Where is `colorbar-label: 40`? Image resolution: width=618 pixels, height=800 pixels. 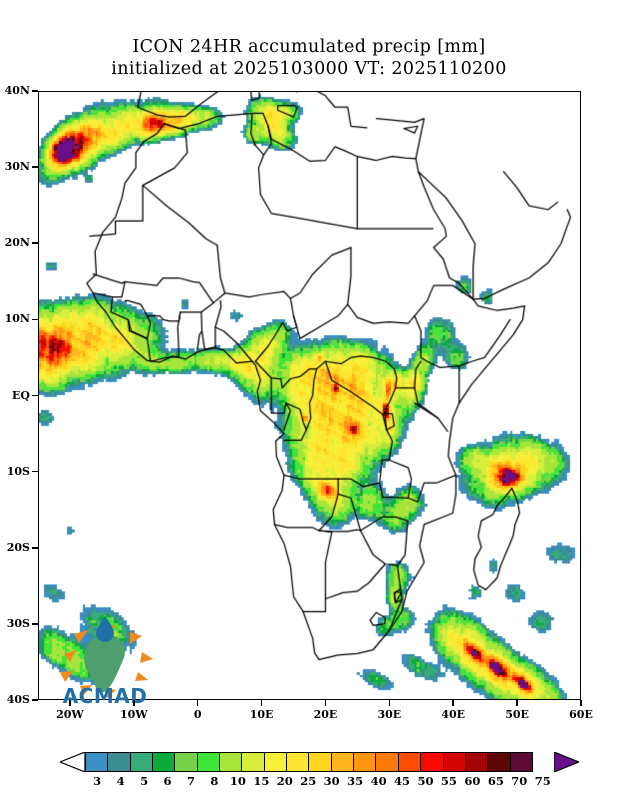
colorbar-label: 40 is located at coordinates (378, 781).